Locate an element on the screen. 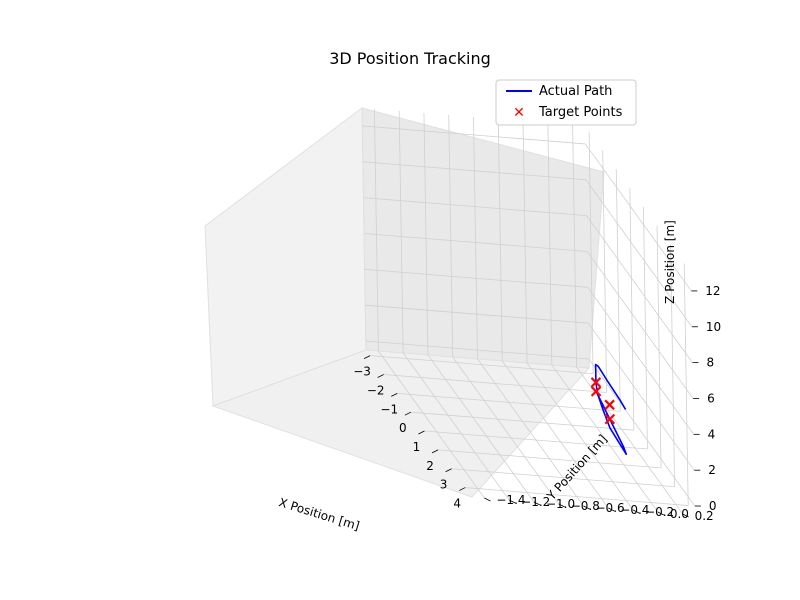 Image resolution: width=800 pixels, height=600 pixels. x-tick-label-2: −1 is located at coordinates (389, 409).